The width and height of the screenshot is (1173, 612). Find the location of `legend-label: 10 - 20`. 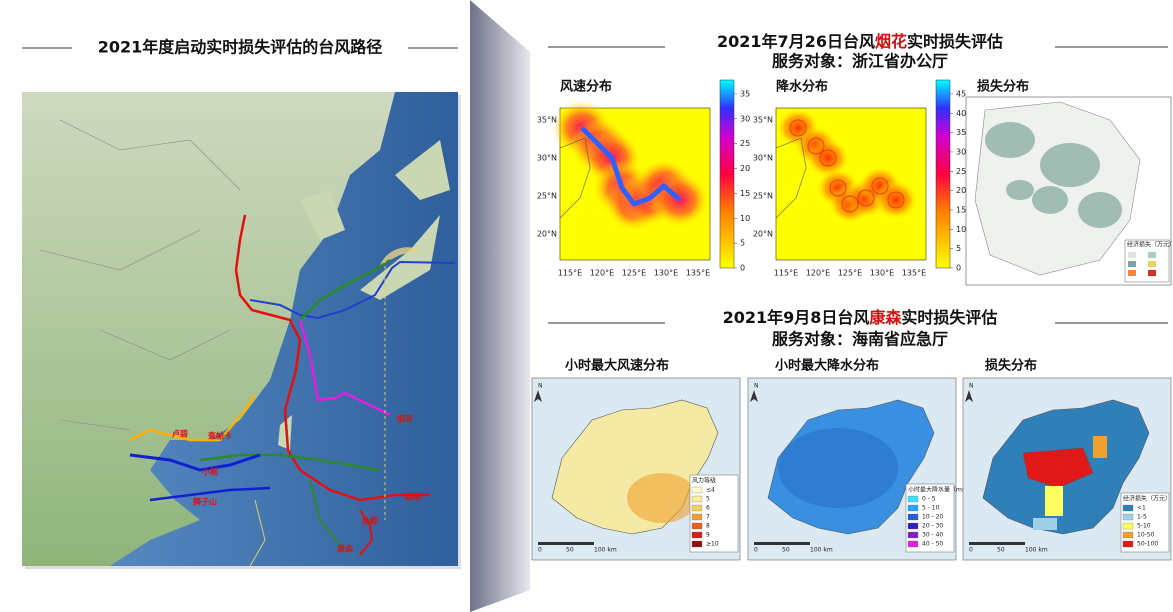

legend-label: 10 - 20 is located at coordinates (932, 517).